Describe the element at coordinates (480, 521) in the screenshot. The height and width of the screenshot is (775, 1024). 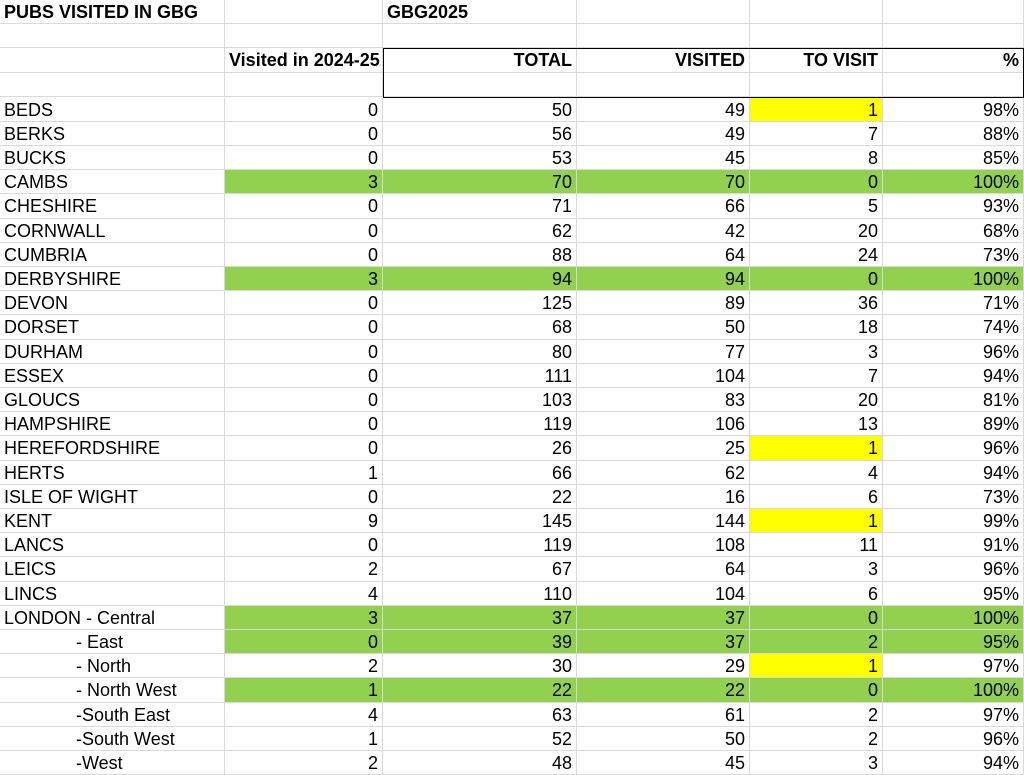
I see `value-cell: 145` at that location.